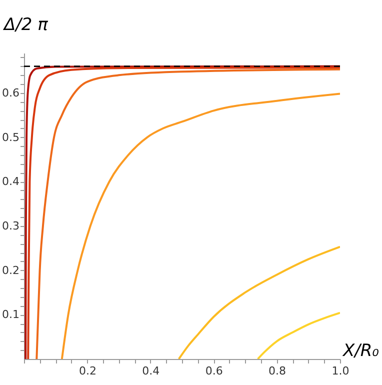 The height and width of the screenshot is (385, 382). What do you see at coordinates (151, 371) in the screenshot?
I see `x-tick-label: 0.4` at bounding box center [151, 371].